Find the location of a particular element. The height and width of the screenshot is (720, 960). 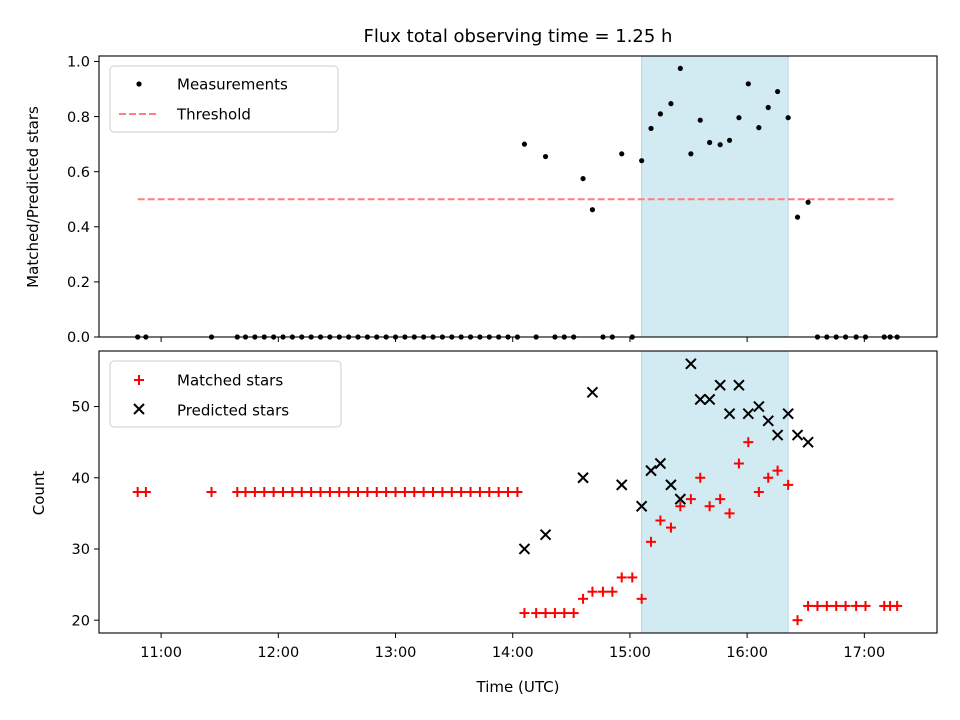

bottom-highlight-span is located at coordinates (715, 492).